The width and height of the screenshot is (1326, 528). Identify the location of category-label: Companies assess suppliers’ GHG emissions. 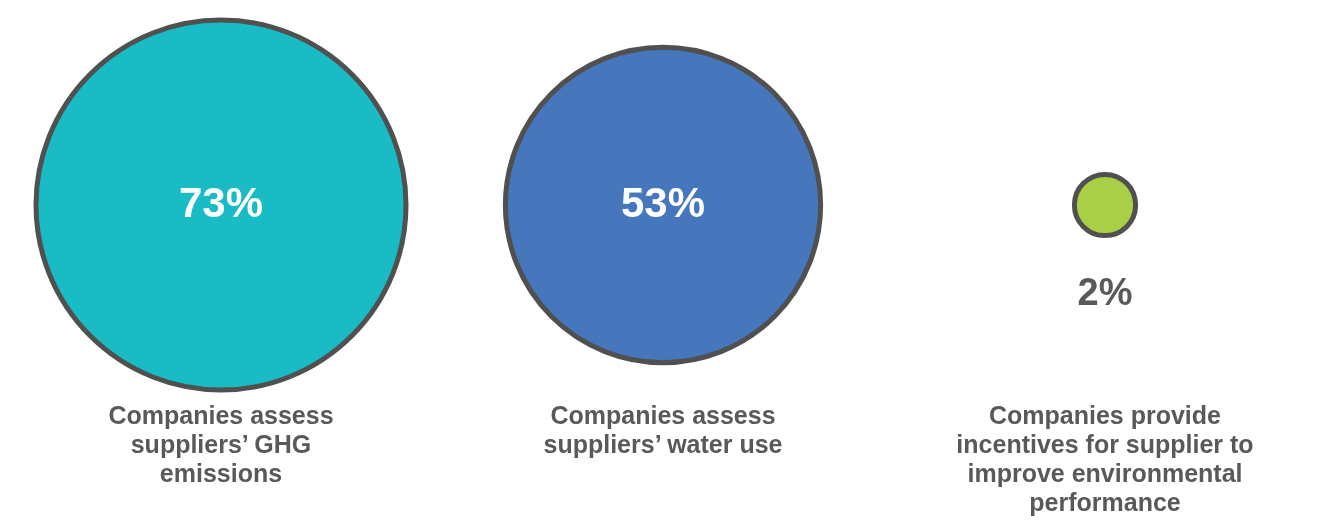
(221, 444).